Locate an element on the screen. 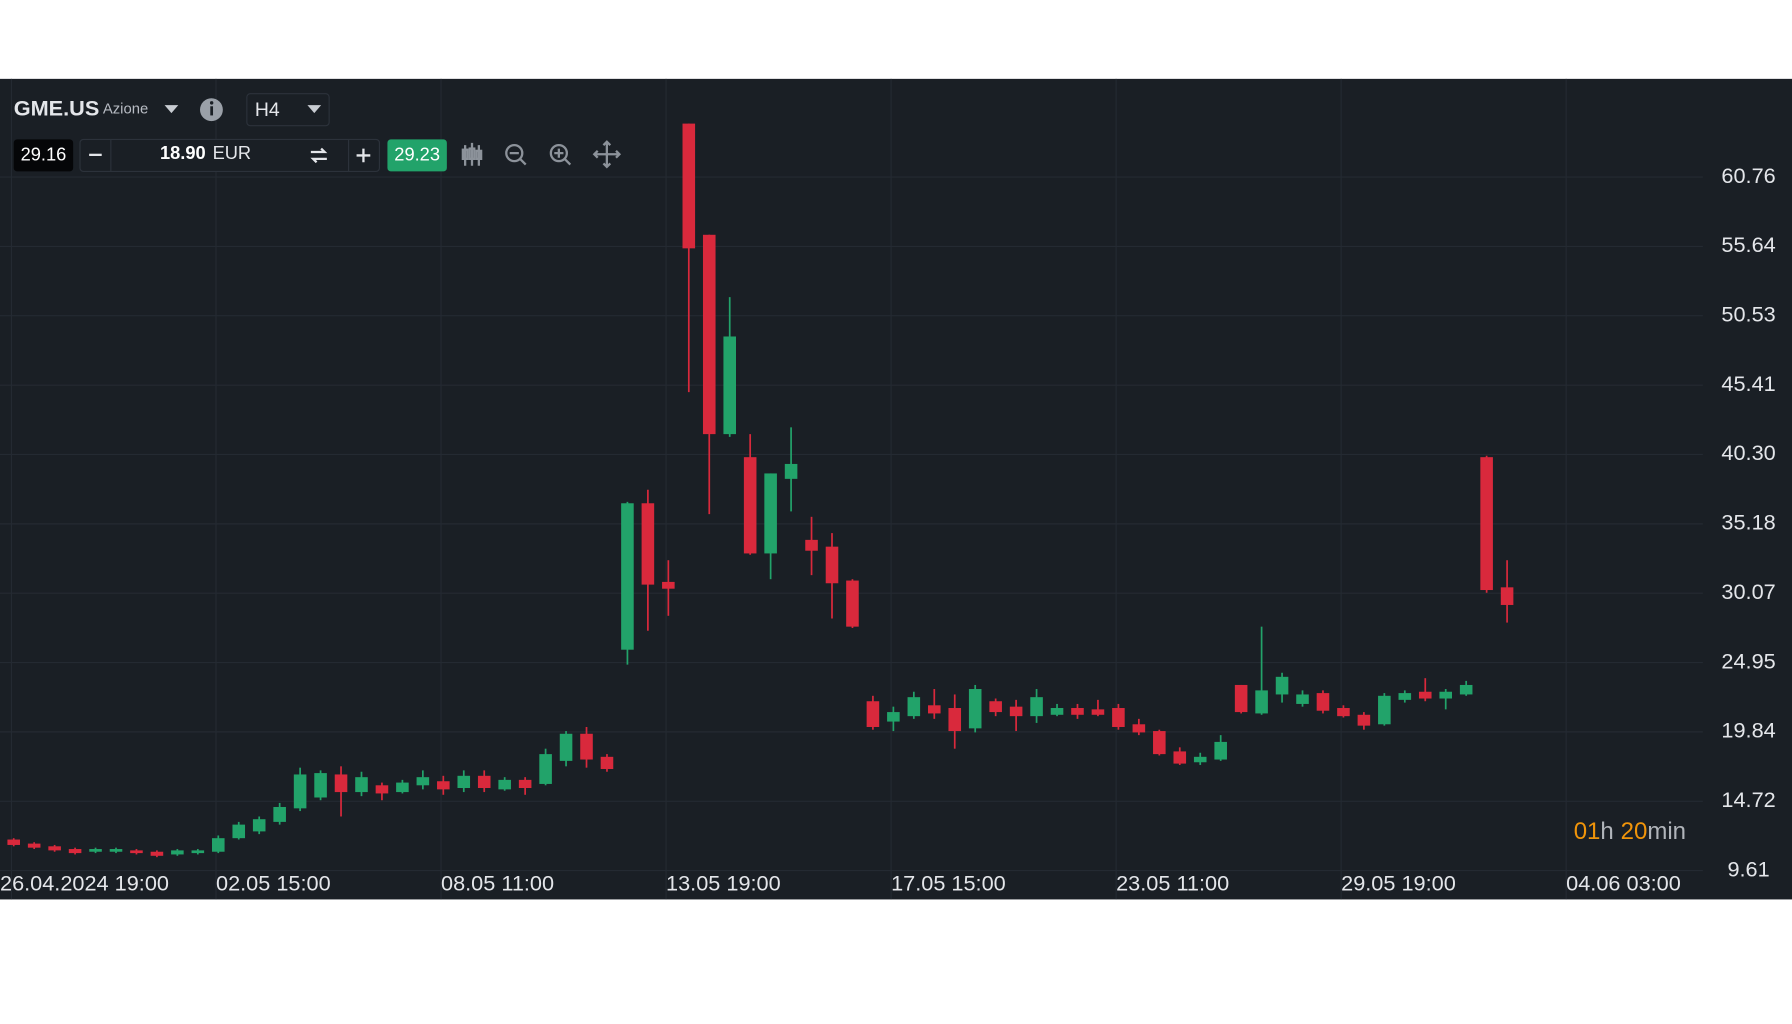 This screenshot has height=1024, width=1792. x-tick-label: 29.05 19:00 is located at coordinates (1398, 882).